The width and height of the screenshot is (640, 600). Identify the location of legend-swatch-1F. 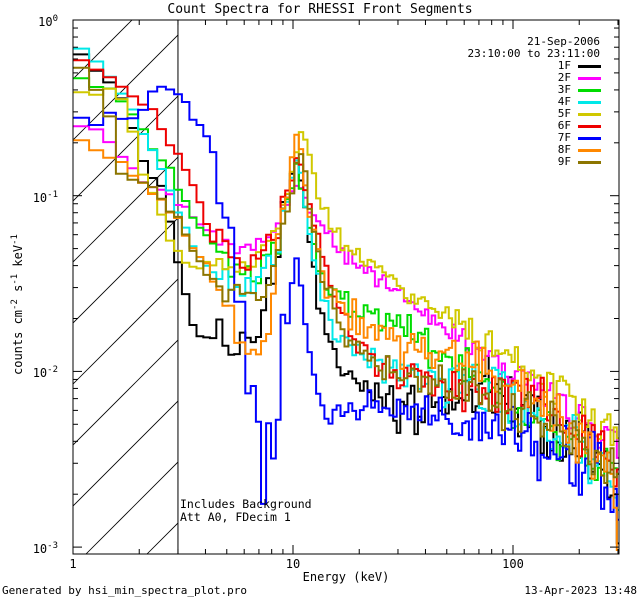
(589, 66).